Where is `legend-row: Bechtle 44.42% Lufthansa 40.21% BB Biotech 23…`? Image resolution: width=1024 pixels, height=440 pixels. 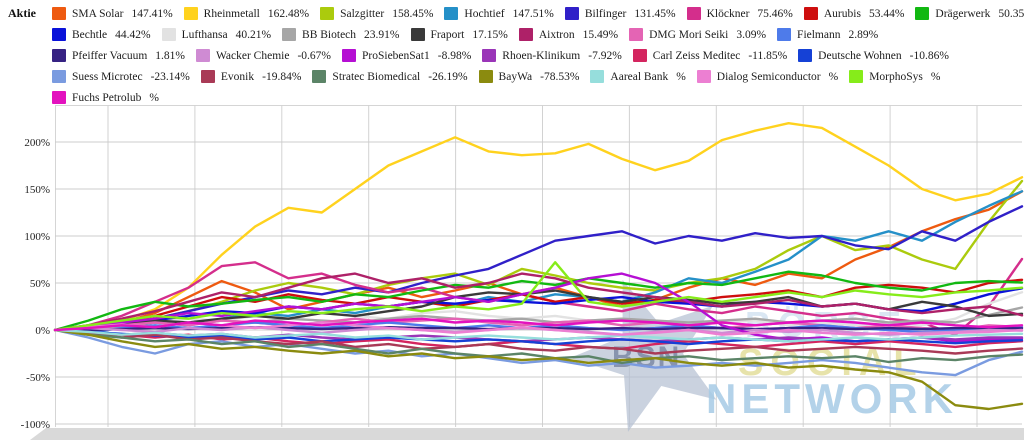
legend-row: Bechtle 44.42% Lufthansa 40.21% BB Biotech 23… is located at coordinates (512, 34).